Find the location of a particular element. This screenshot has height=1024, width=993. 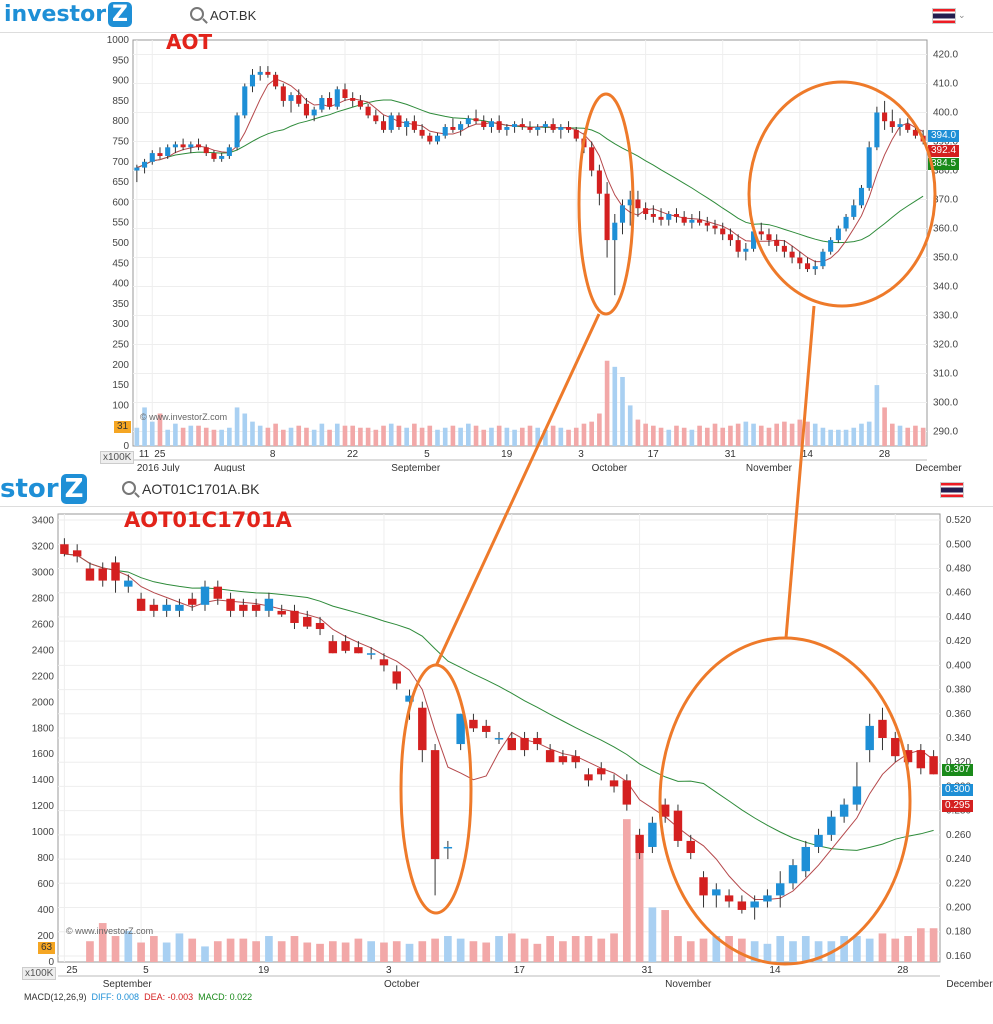

y-left-tick-label: 1400 is located at coordinates (43, 780).